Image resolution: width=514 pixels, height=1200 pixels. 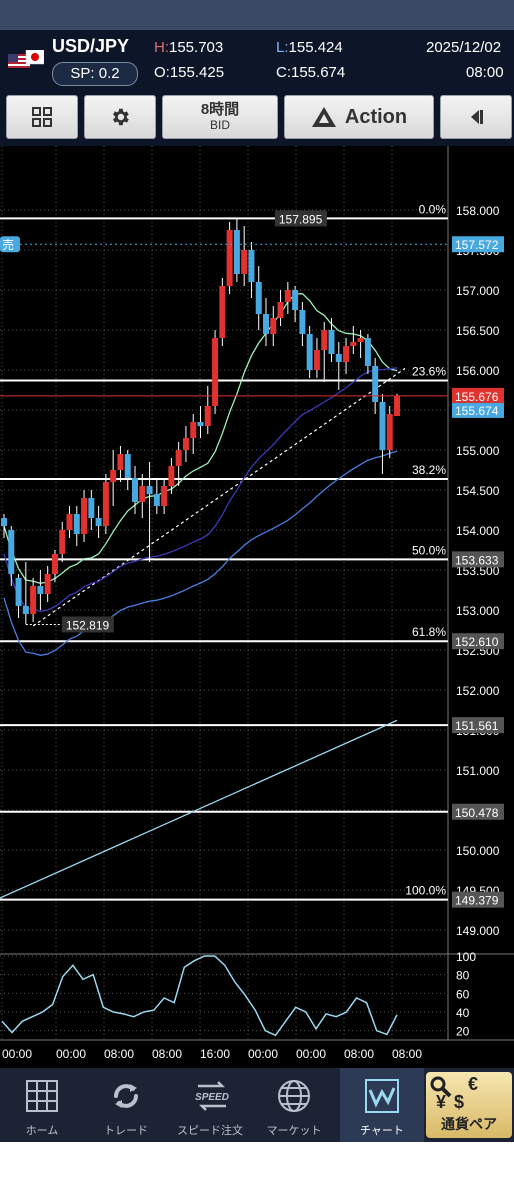 I want to click on trade-arrows-icon, so click(x=126, y=1096).